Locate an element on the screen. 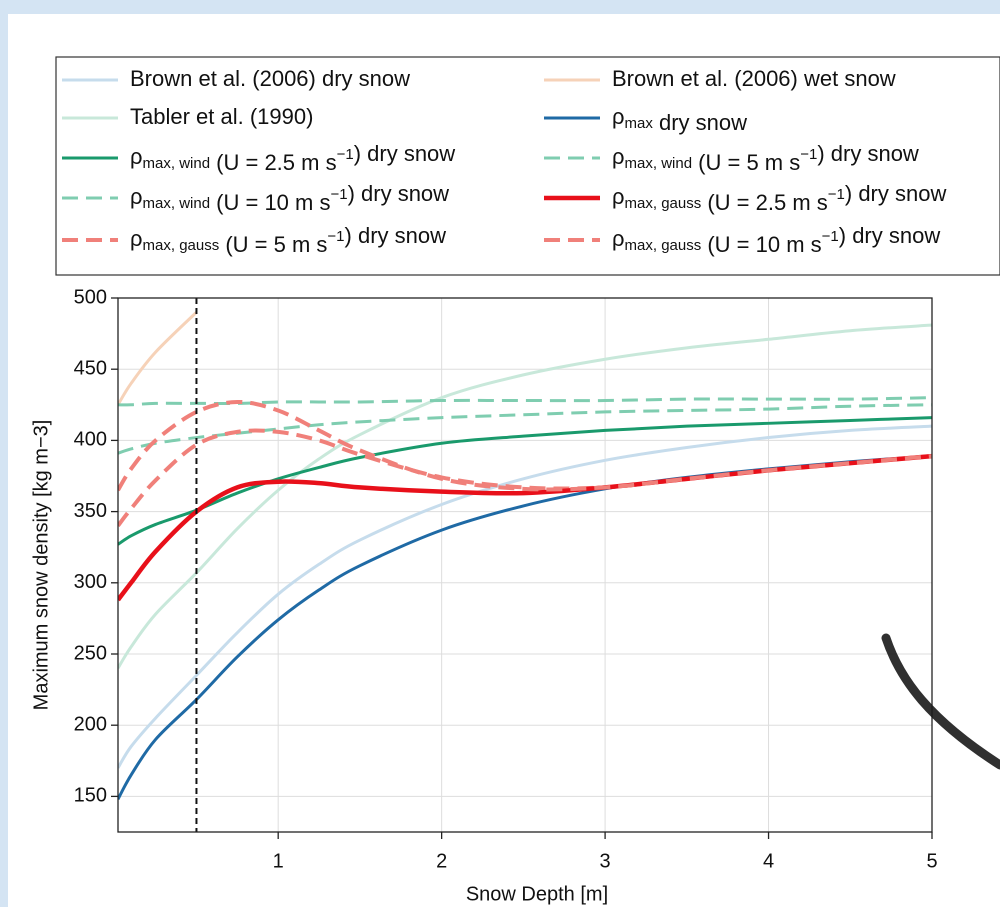 Image resolution: width=1000 pixels, height=907 pixels. y-tick-label: 400 is located at coordinates (90, 440).